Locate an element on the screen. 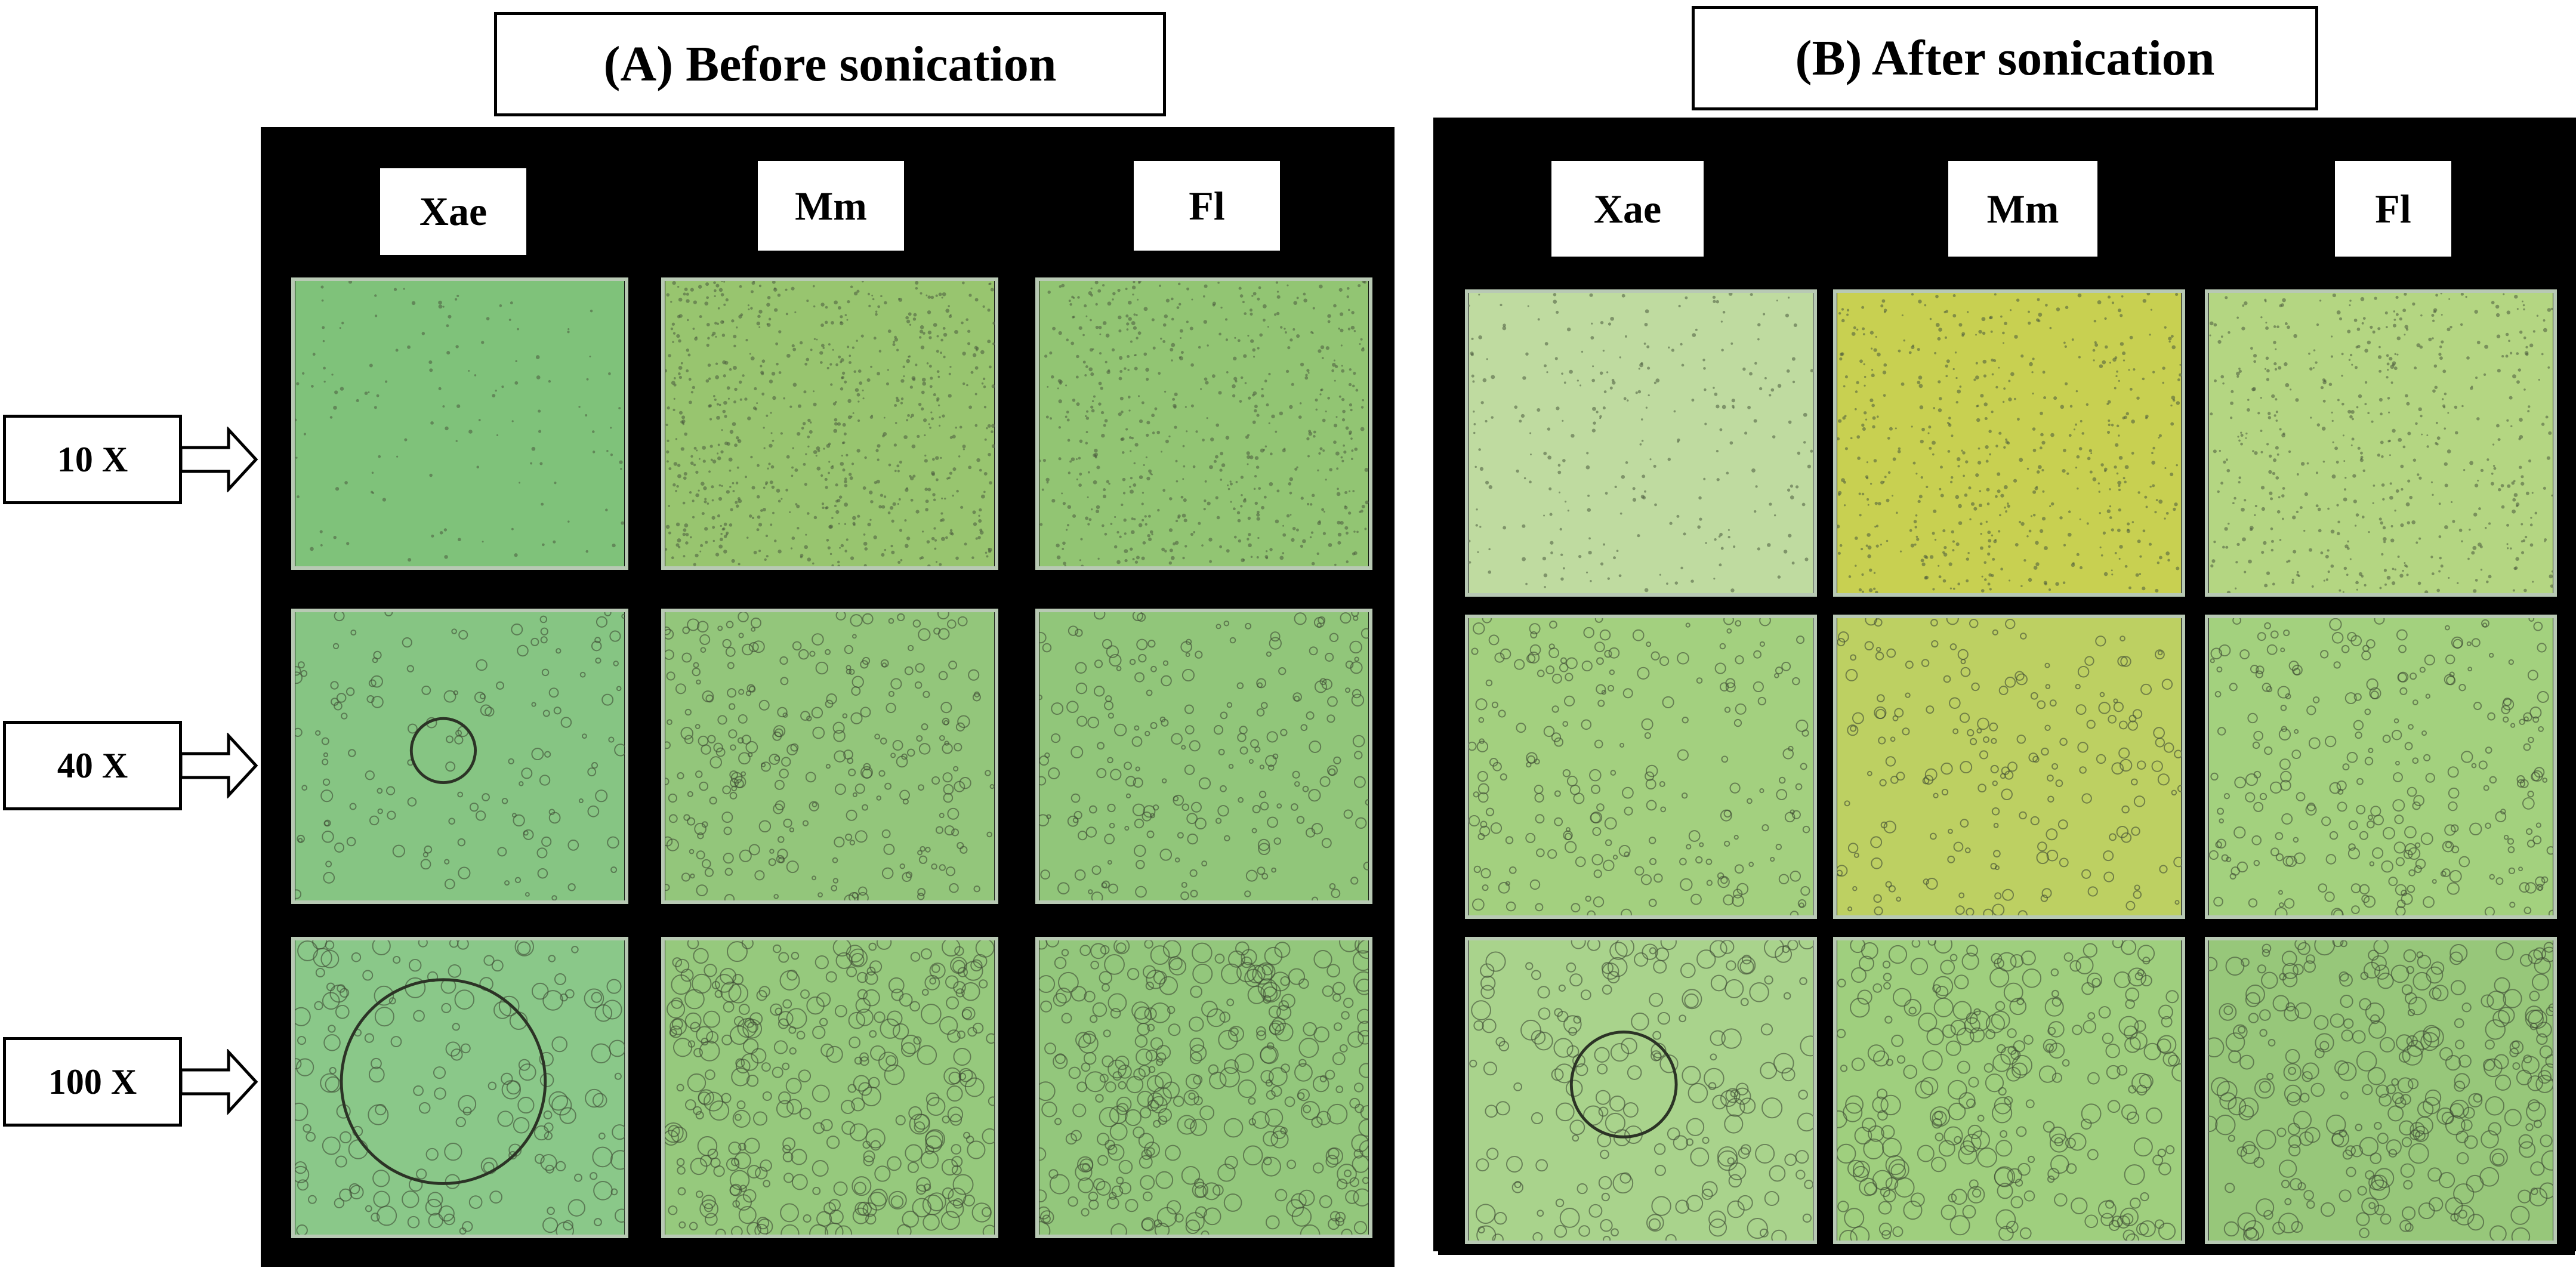  micrograph-a-fl-10x is located at coordinates (1204, 423).